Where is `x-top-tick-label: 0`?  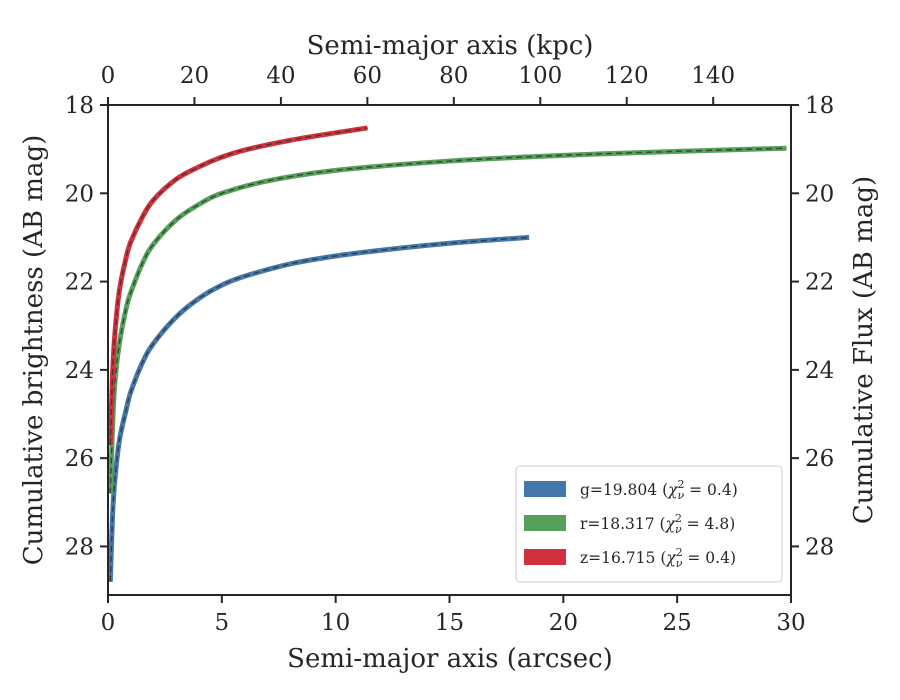
x-top-tick-label: 0 is located at coordinates (108, 76).